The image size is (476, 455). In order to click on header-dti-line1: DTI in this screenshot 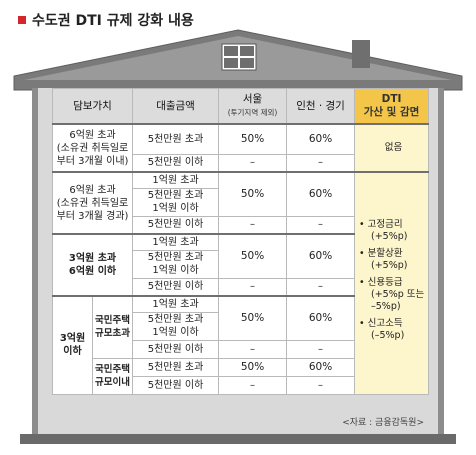, I will do `click(391, 99)`.